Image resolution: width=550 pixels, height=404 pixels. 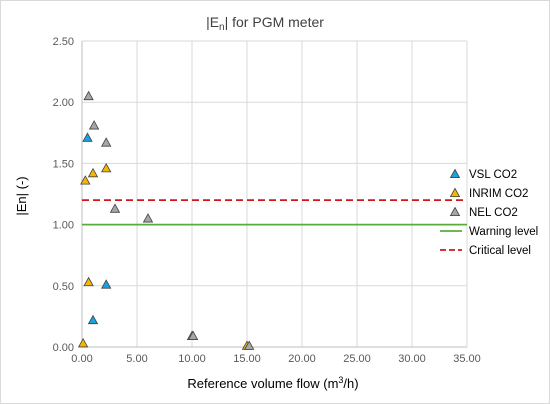 I want to click on x-tick-label: 30.00, so click(x=412, y=359).